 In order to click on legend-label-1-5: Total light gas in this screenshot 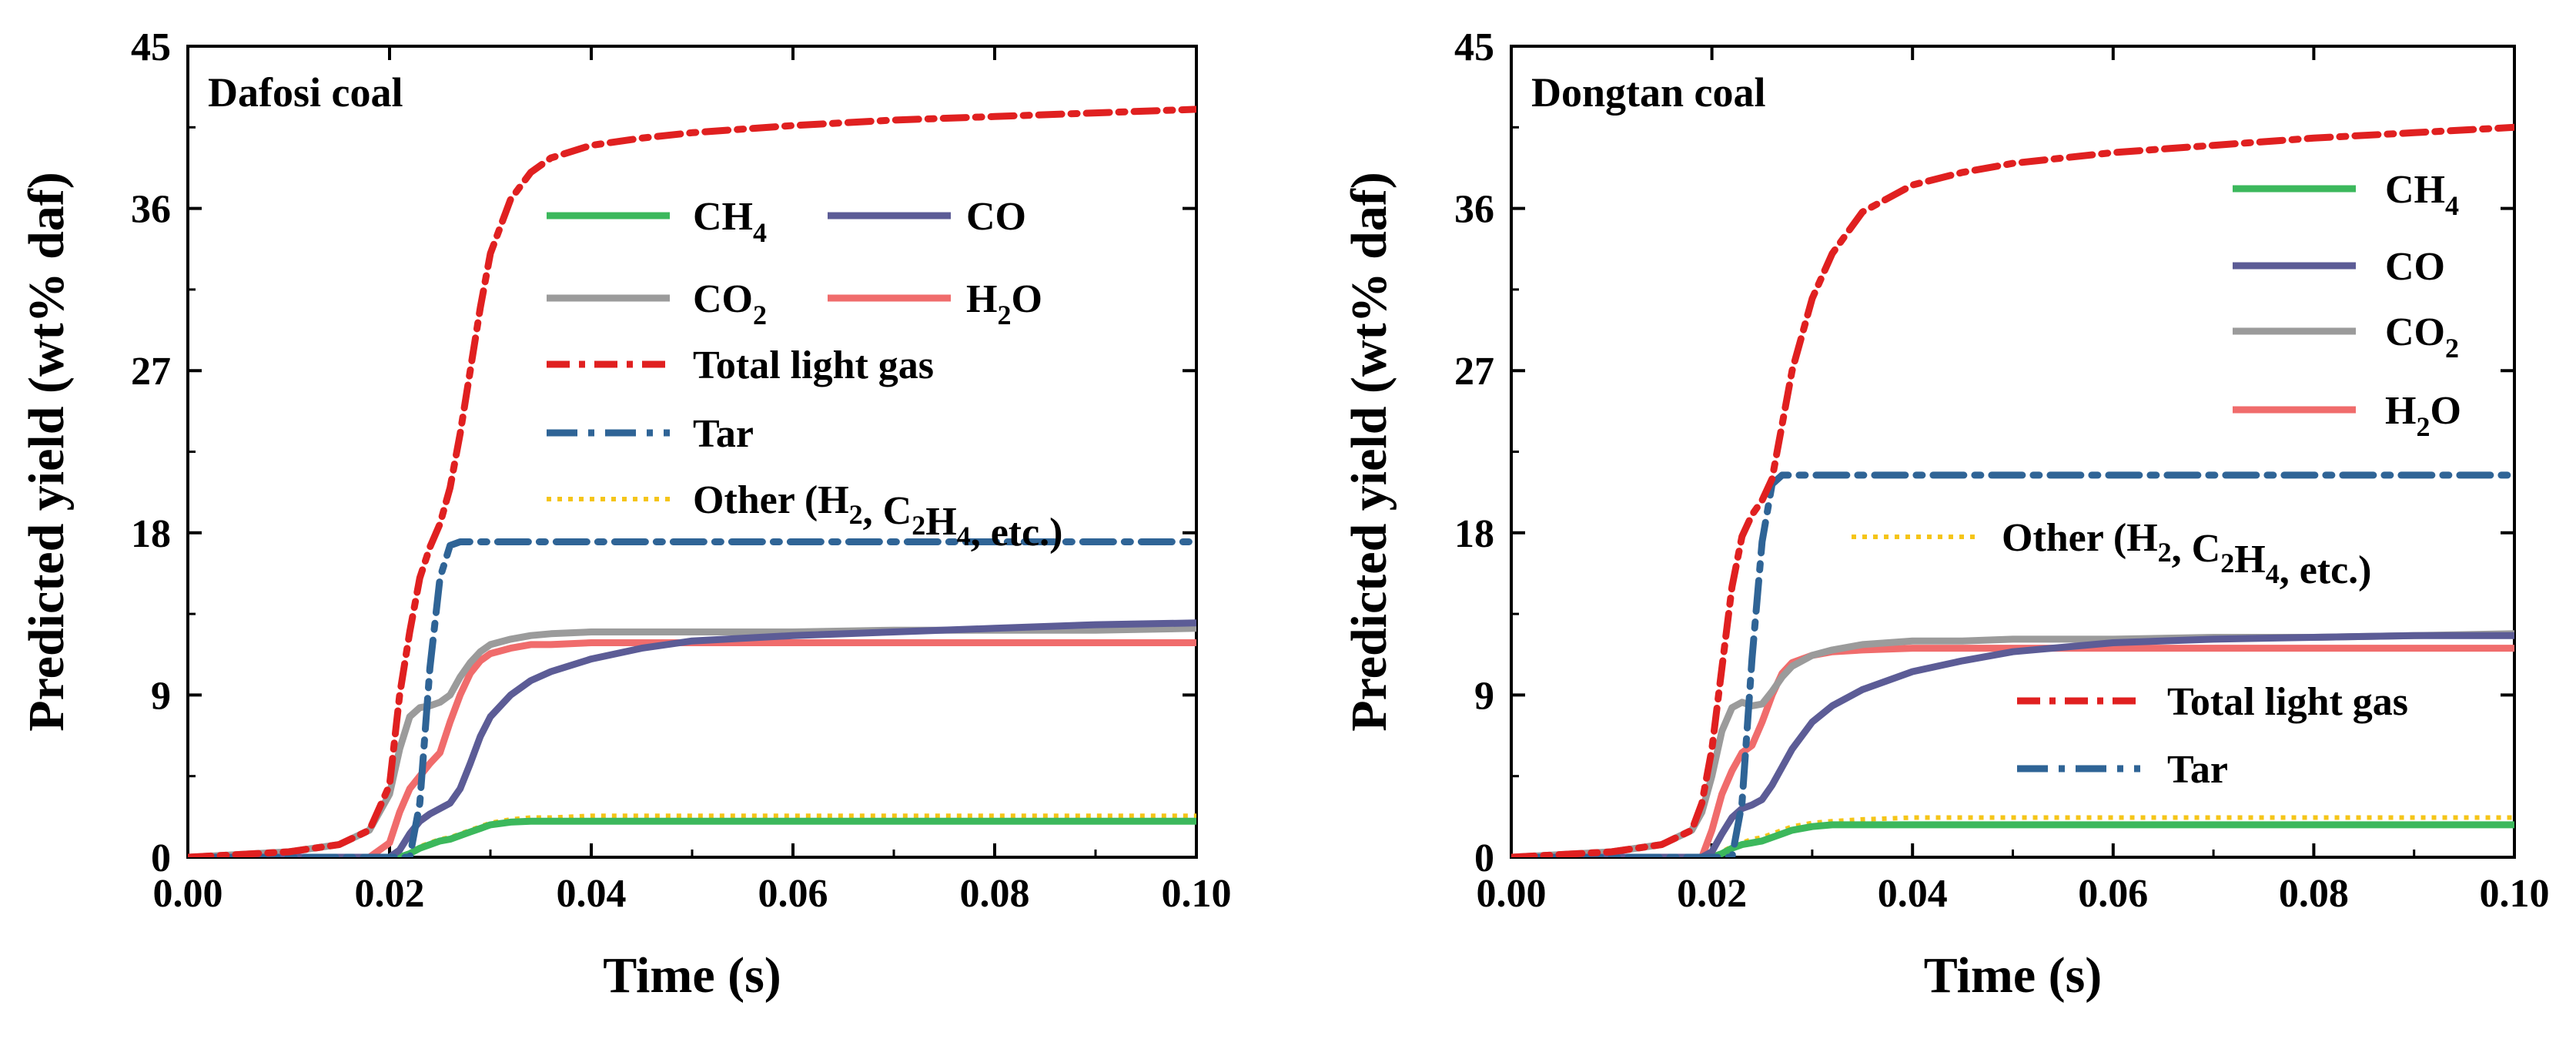, I will do `click(2287, 702)`.